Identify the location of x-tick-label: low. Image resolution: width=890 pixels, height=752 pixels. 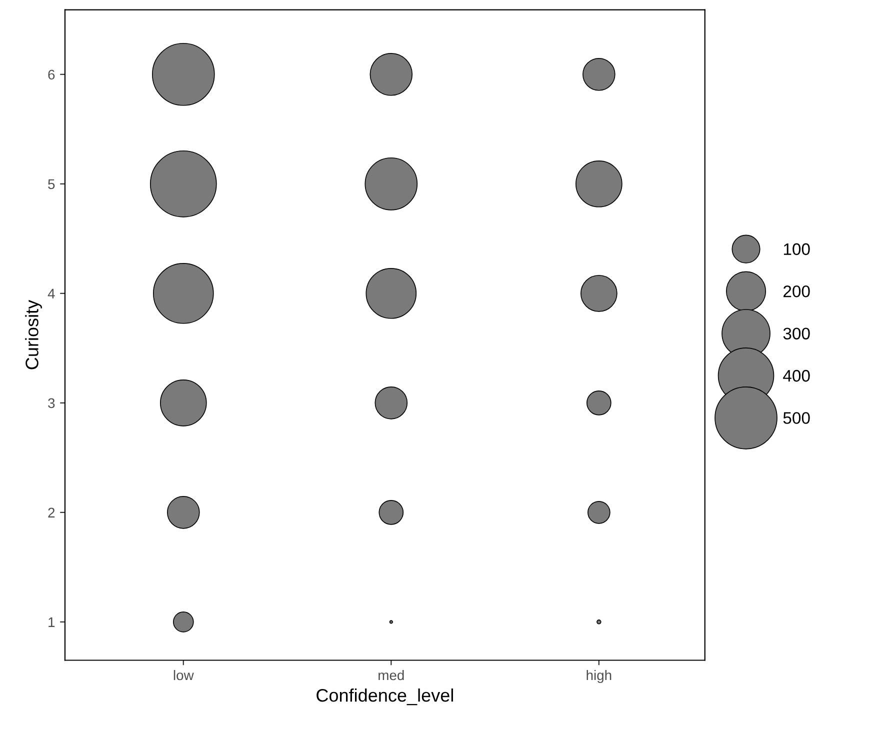
(184, 675).